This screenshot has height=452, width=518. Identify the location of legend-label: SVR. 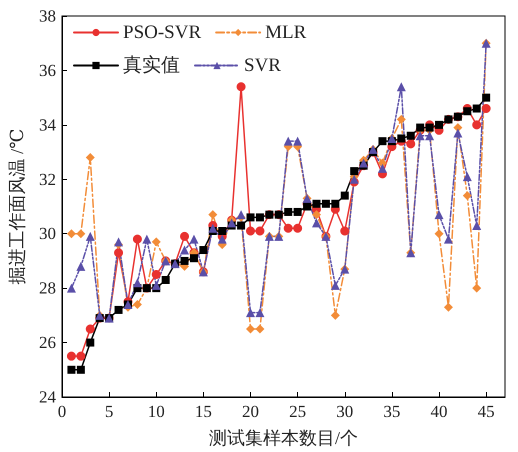
(263, 65).